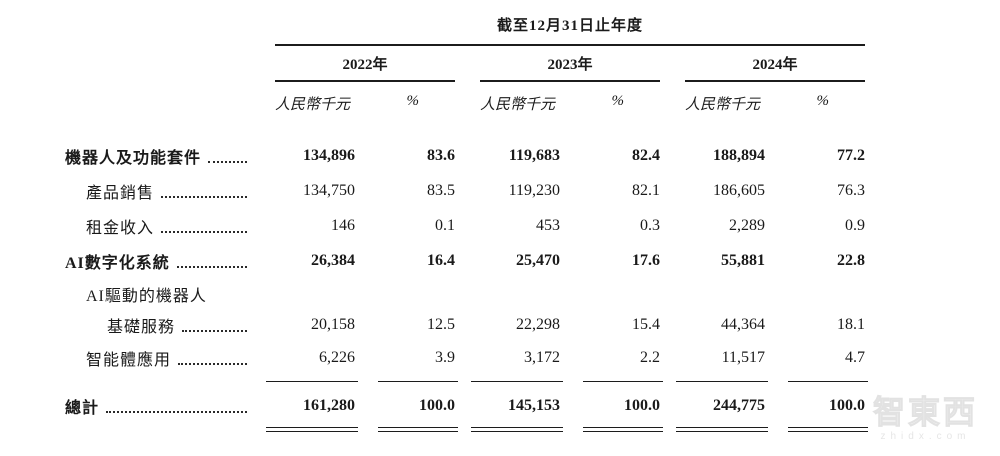 The height and width of the screenshot is (456, 1000). I want to click on pct-cell: 0.9, so click(855, 225).